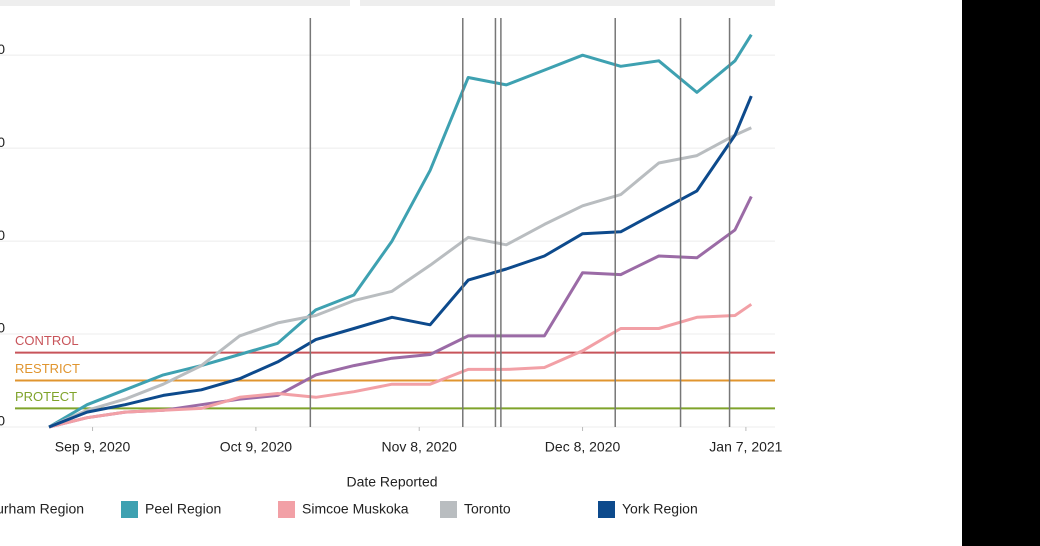 Image resolution: width=1040 pixels, height=546 pixels. I want to click on y-tick-label: 0, so click(2, 421).